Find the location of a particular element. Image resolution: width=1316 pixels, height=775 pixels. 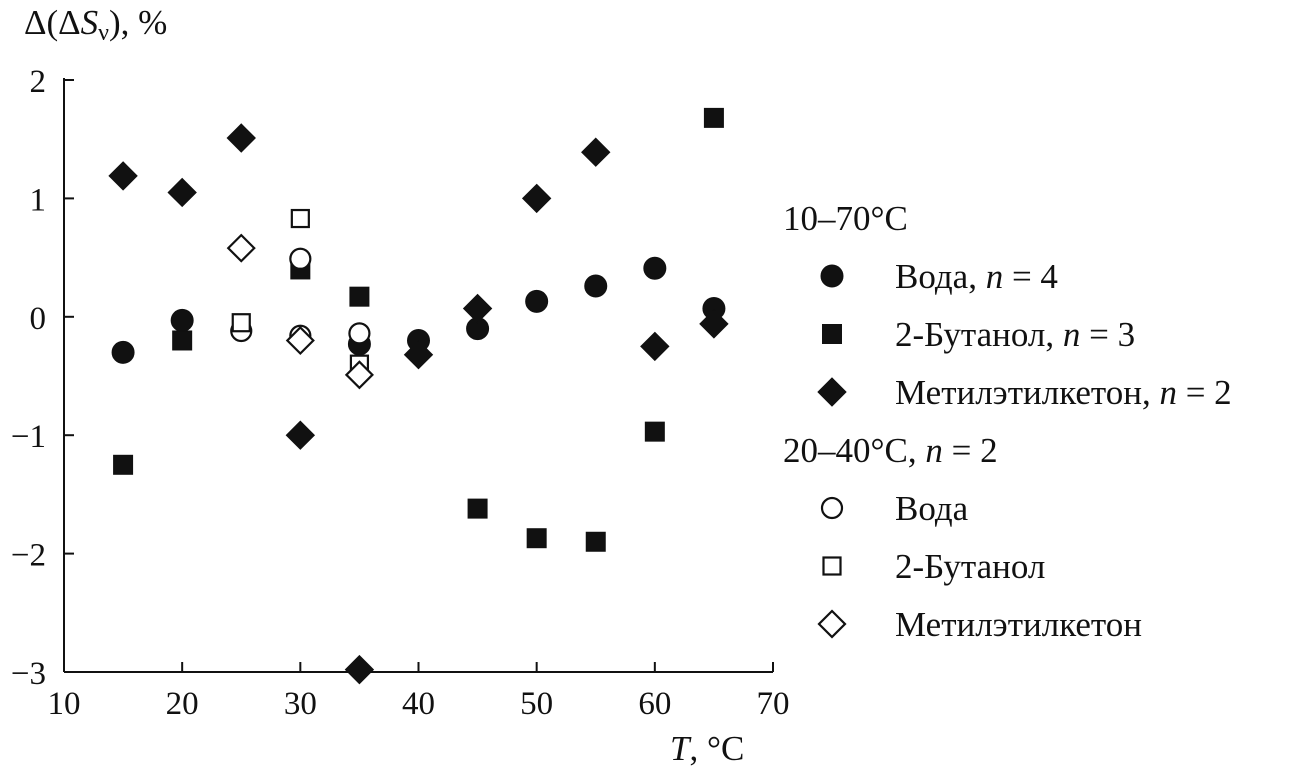

x-tick-label: 20 is located at coordinates (182, 704).